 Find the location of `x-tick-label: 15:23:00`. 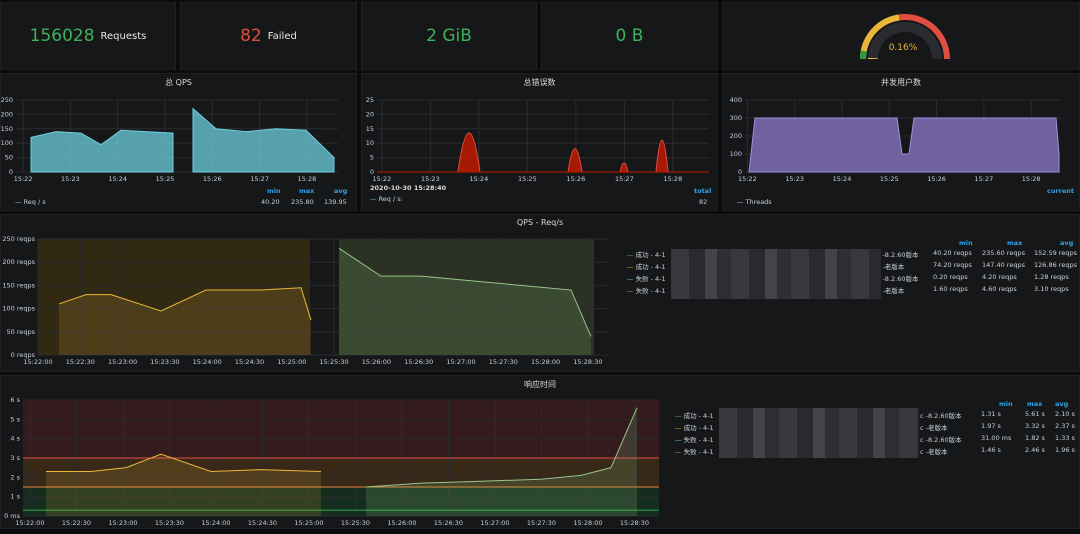

x-tick-label: 15:23:00 is located at coordinates (122, 362).